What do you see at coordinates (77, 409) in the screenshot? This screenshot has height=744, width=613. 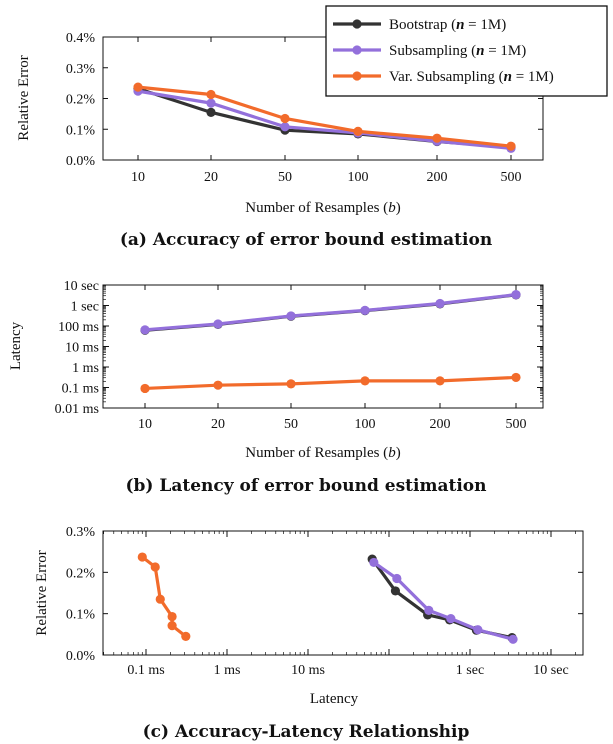 I see `y-tick-label: 0.01 ms` at bounding box center [77, 409].